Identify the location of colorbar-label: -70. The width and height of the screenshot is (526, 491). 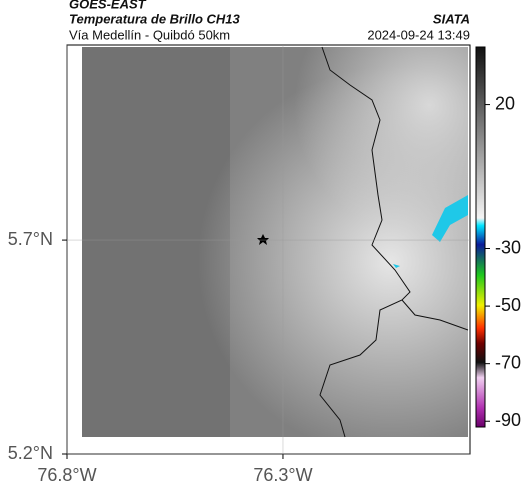
(508, 362).